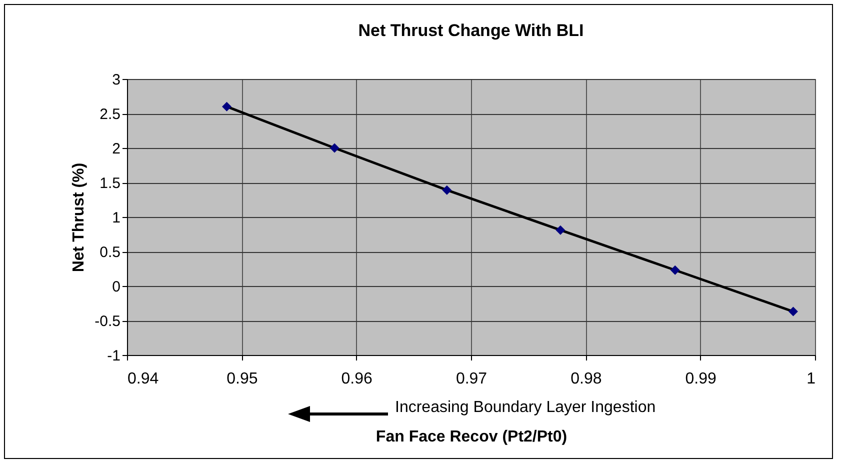 The height and width of the screenshot is (468, 843). What do you see at coordinates (113, 356) in the screenshot?
I see `y-tick-label: -1` at bounding box center [113, 356].